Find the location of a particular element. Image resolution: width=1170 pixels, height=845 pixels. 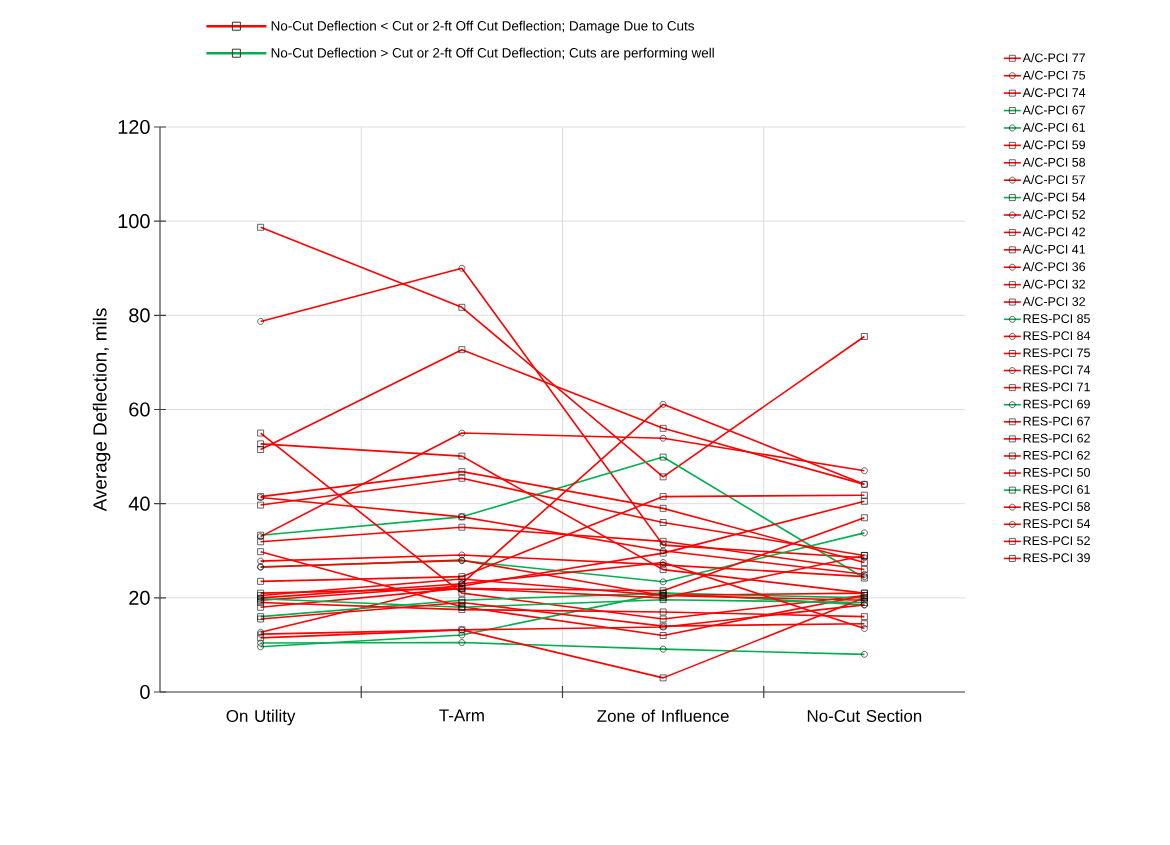

legend-label: A/C-PCI 75 is located at coordinates (1054, 75).